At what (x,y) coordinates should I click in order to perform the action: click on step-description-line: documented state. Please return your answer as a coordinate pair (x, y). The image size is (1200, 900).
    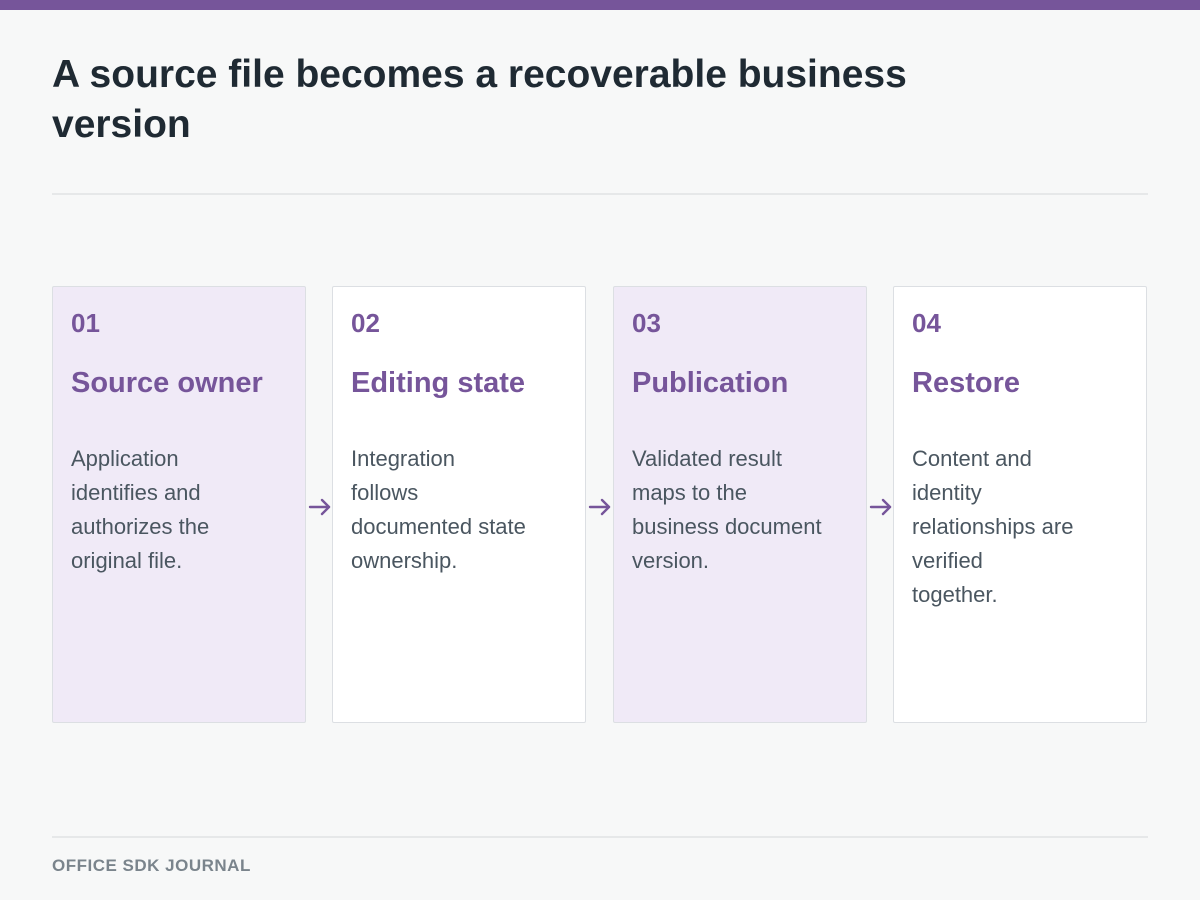
    Looking at the image, I should click on (438, 526).